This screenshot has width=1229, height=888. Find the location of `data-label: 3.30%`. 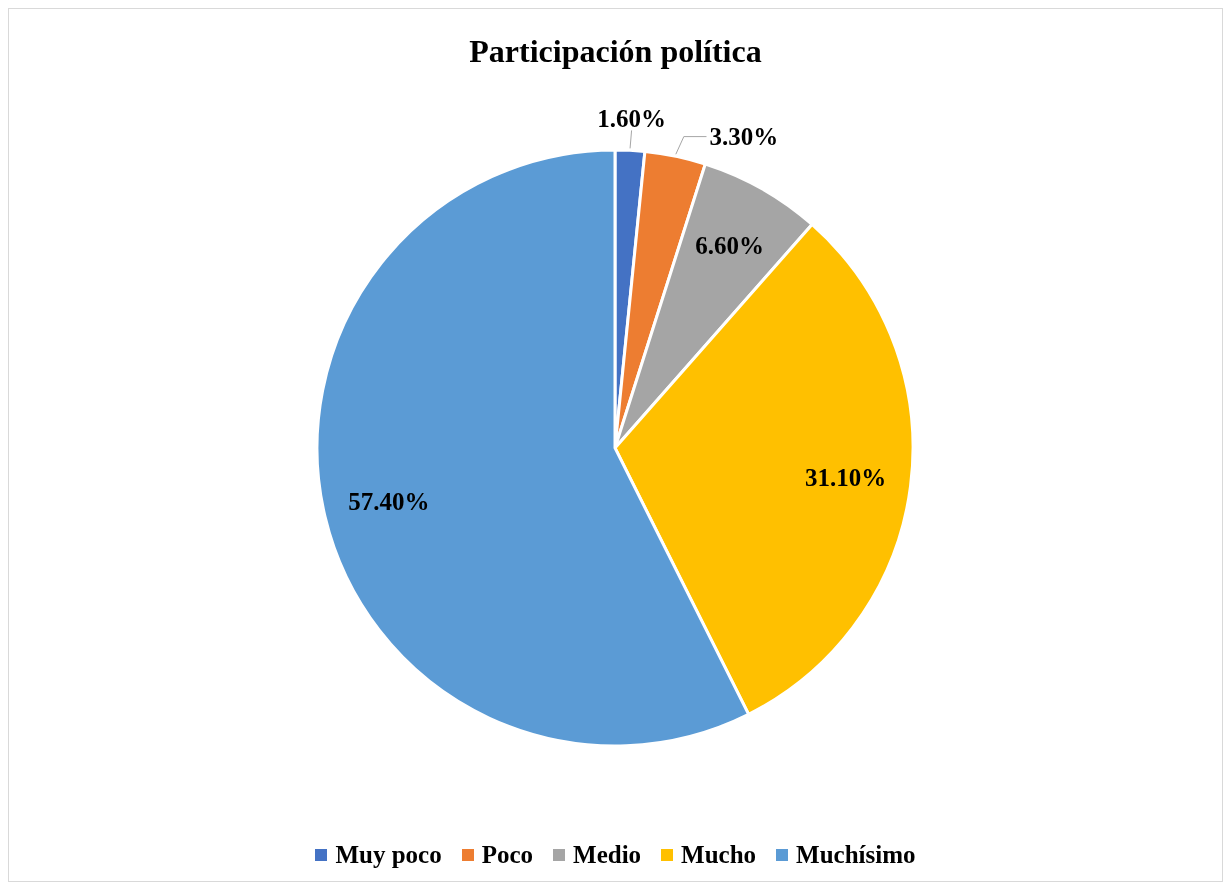

data-label: 3.30% is located at coordinates (744, 137).